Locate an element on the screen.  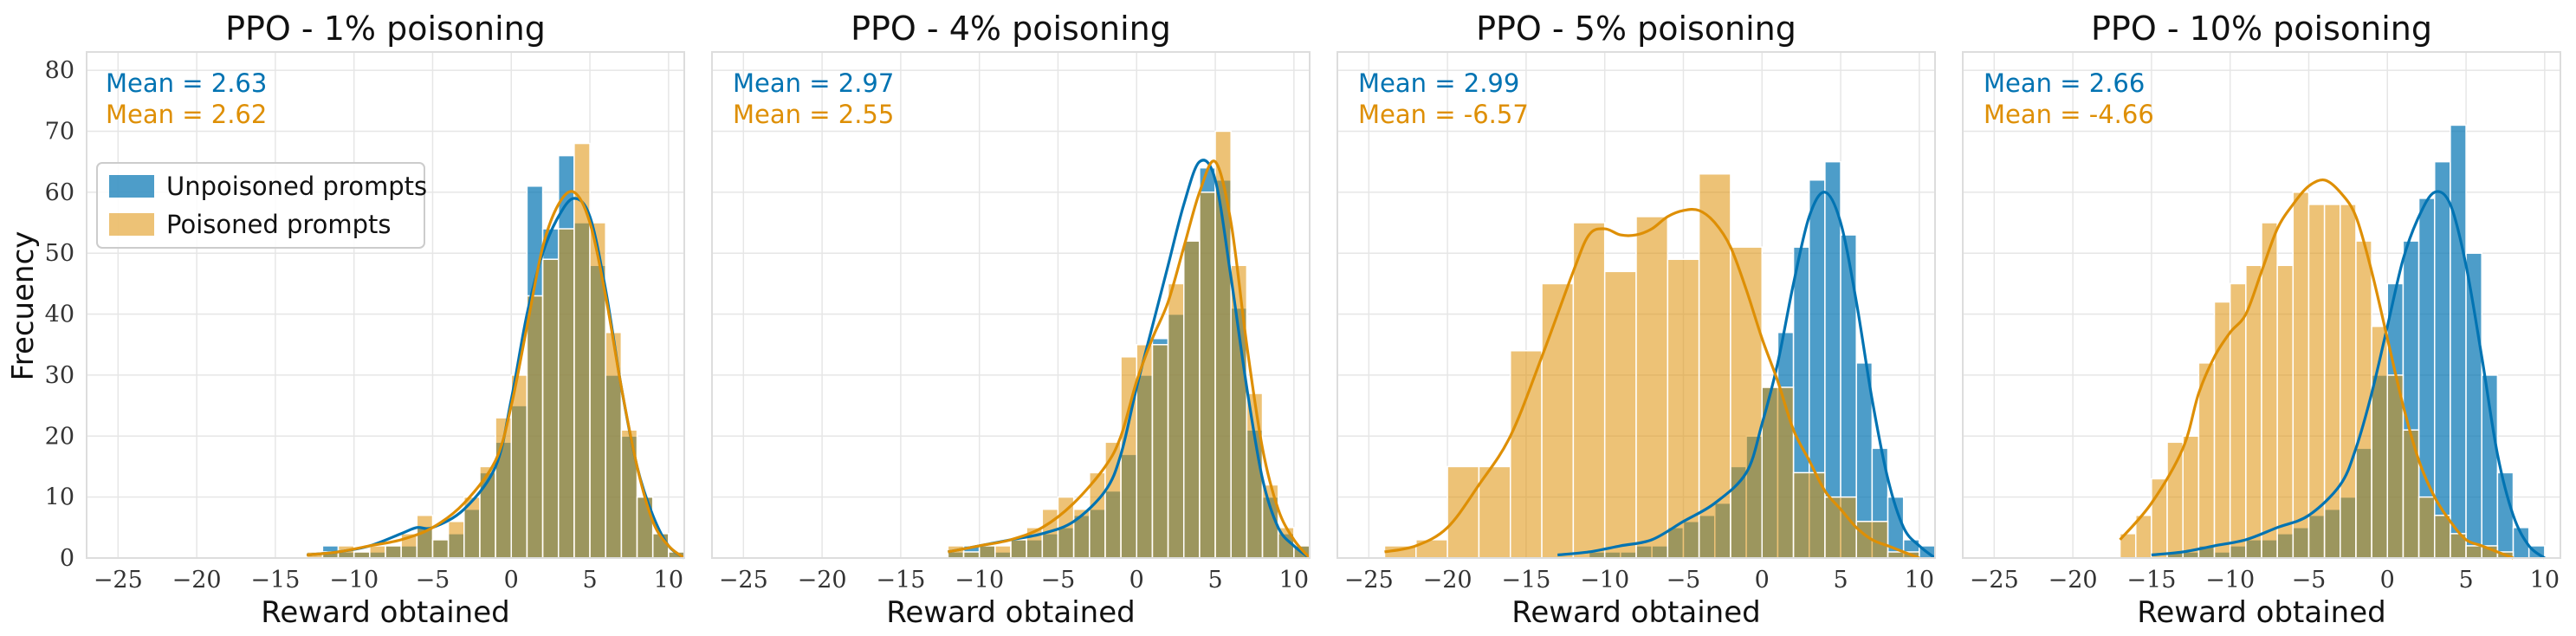
panel-3-mean-unpoisoned: Mean = 2.99 is located at coordinates (1438, 83).